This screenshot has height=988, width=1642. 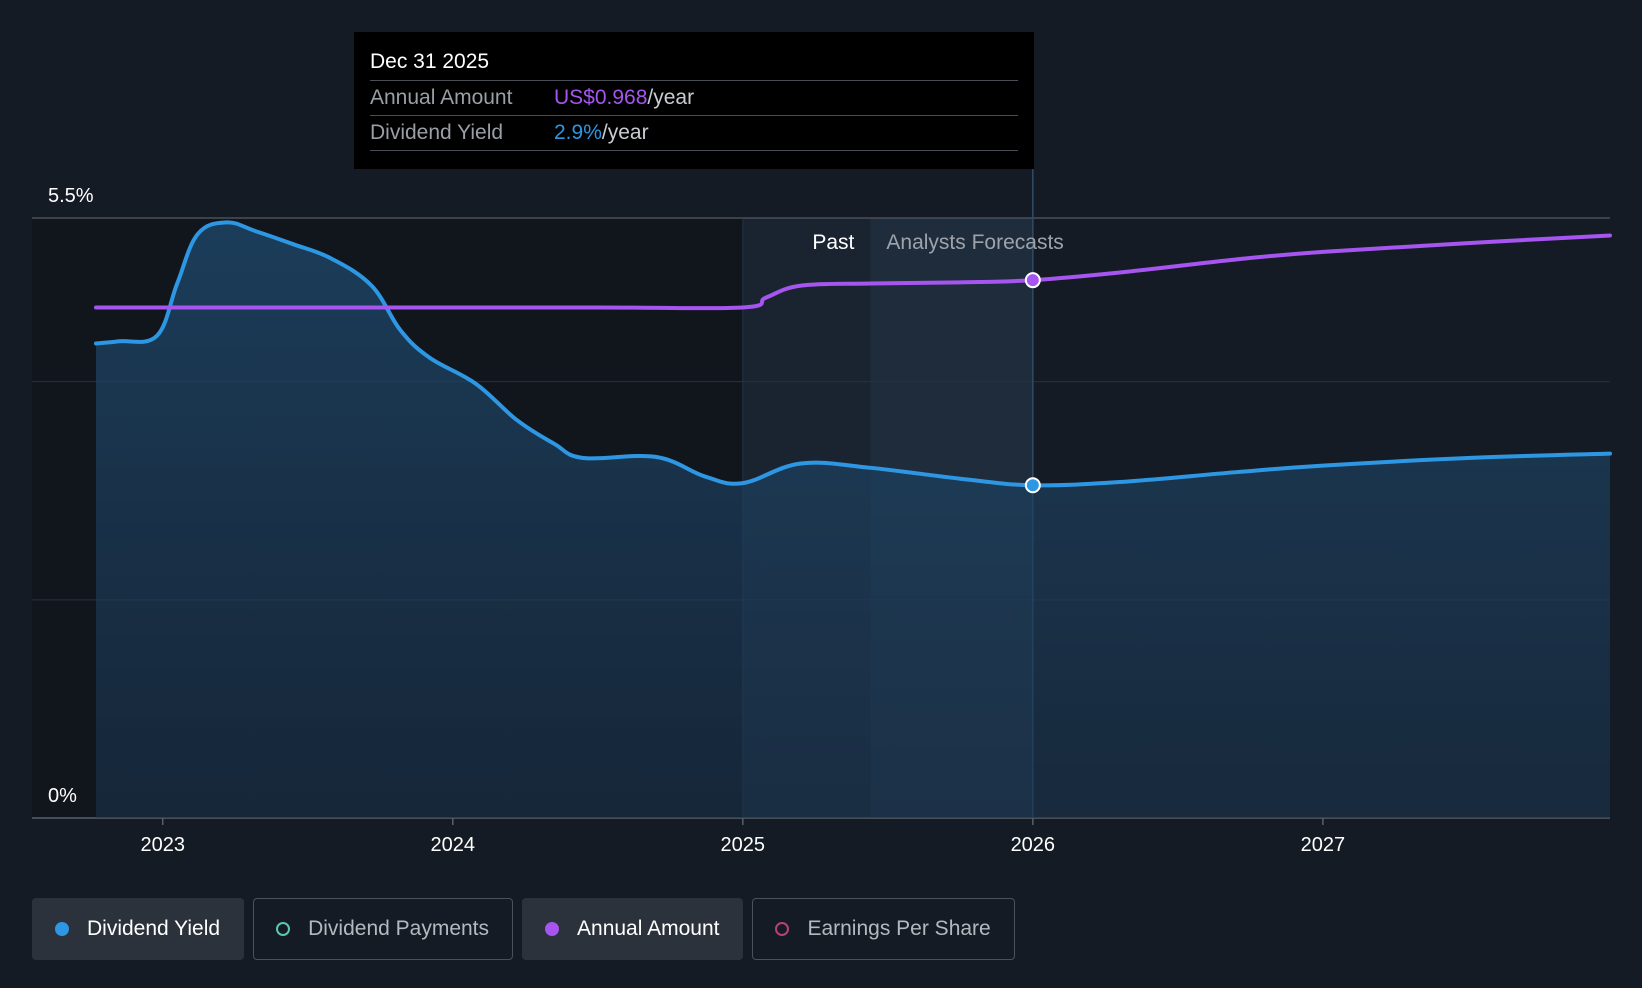 I want to click on tooltip-label: Annual Amount, so click(x=441, y=97).